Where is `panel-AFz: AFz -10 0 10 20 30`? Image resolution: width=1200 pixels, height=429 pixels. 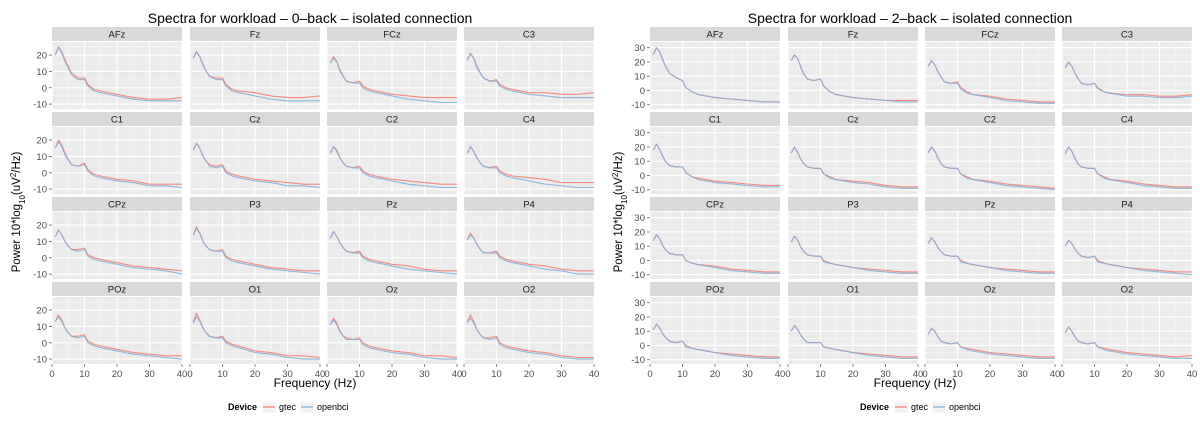 panel-AFz: AFz -10 0 10 20 30 is located at coordinates (706, 69).